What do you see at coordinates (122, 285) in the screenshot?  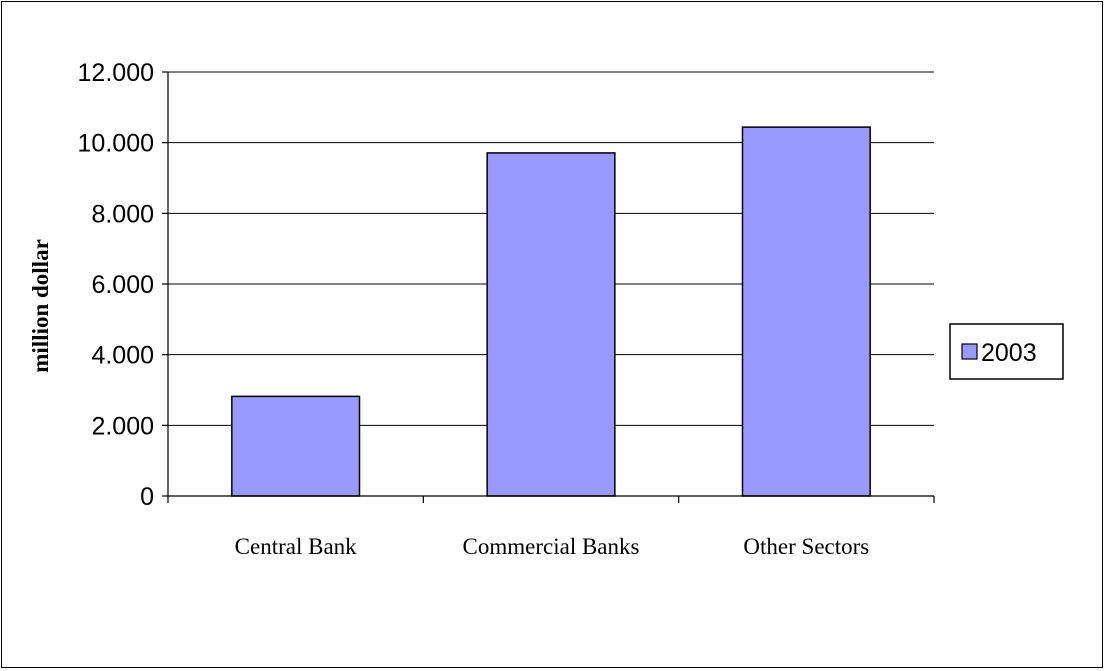 I see `y-tick-label: 6.000` at bounding box center [122, 285].